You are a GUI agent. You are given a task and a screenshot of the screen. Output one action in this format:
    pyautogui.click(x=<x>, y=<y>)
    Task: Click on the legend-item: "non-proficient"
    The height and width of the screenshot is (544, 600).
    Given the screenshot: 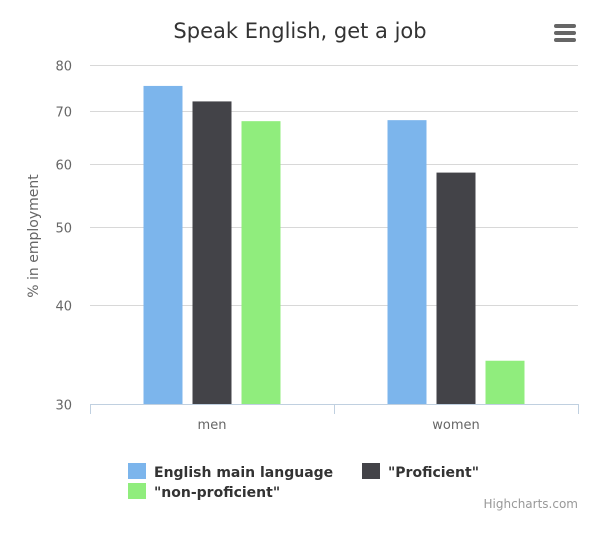 What is the action you would take?
    pyautogui.click(x=204, y=492)
    